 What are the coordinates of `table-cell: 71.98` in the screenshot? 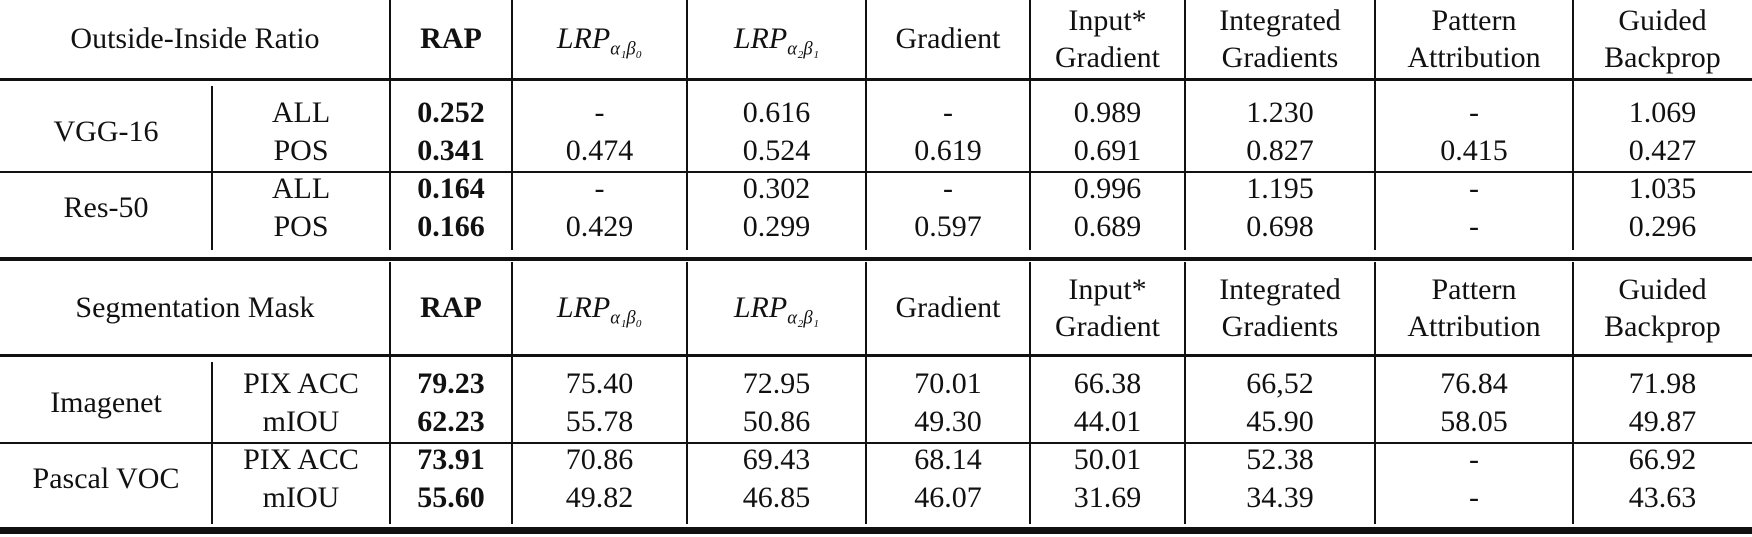 It's located at (1662, 383).